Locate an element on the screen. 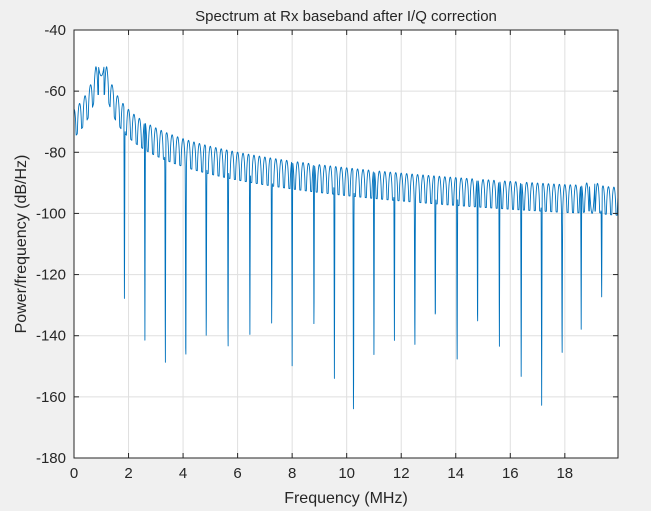  x-tick-label: 8 is located at coordinates (292, 473).